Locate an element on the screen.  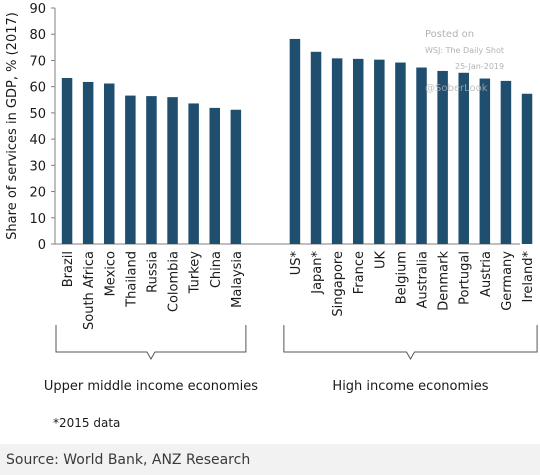
y-tick-label: 40 is located at coordinates (37, 140).